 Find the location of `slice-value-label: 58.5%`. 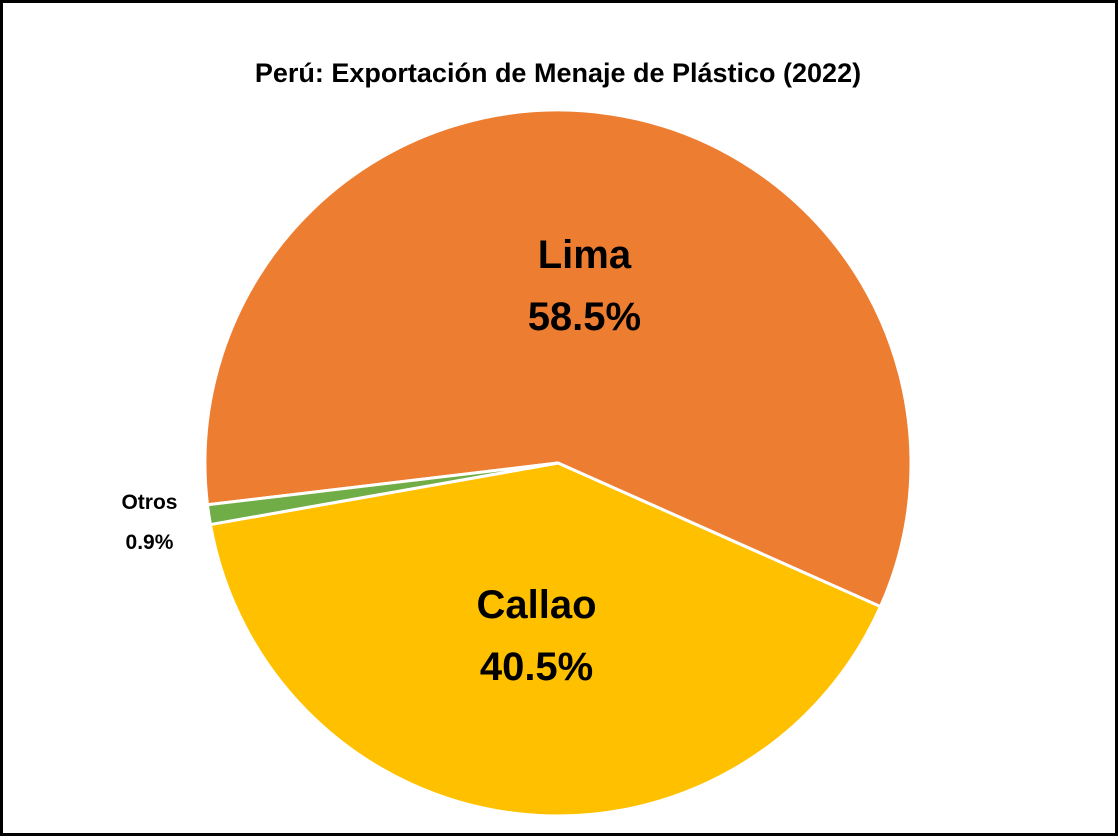

slice-value-label: 58.5% is located at coordinates (584, 317).